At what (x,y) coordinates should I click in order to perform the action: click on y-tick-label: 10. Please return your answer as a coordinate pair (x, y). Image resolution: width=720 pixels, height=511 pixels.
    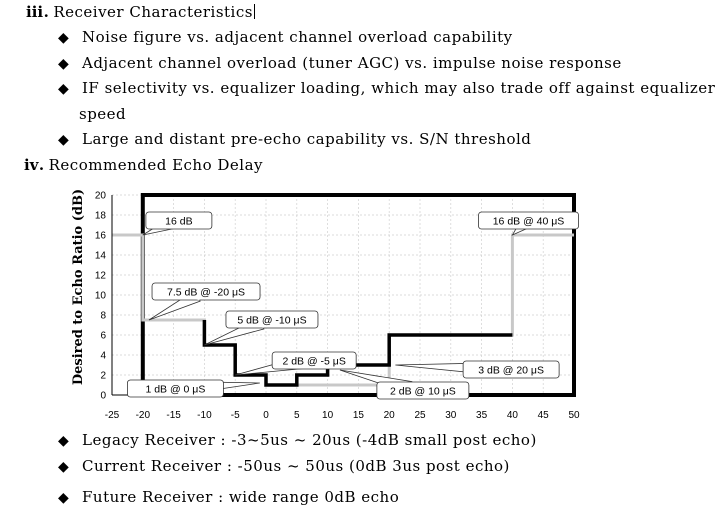
    Looking at the image, I should click on (101, 296).